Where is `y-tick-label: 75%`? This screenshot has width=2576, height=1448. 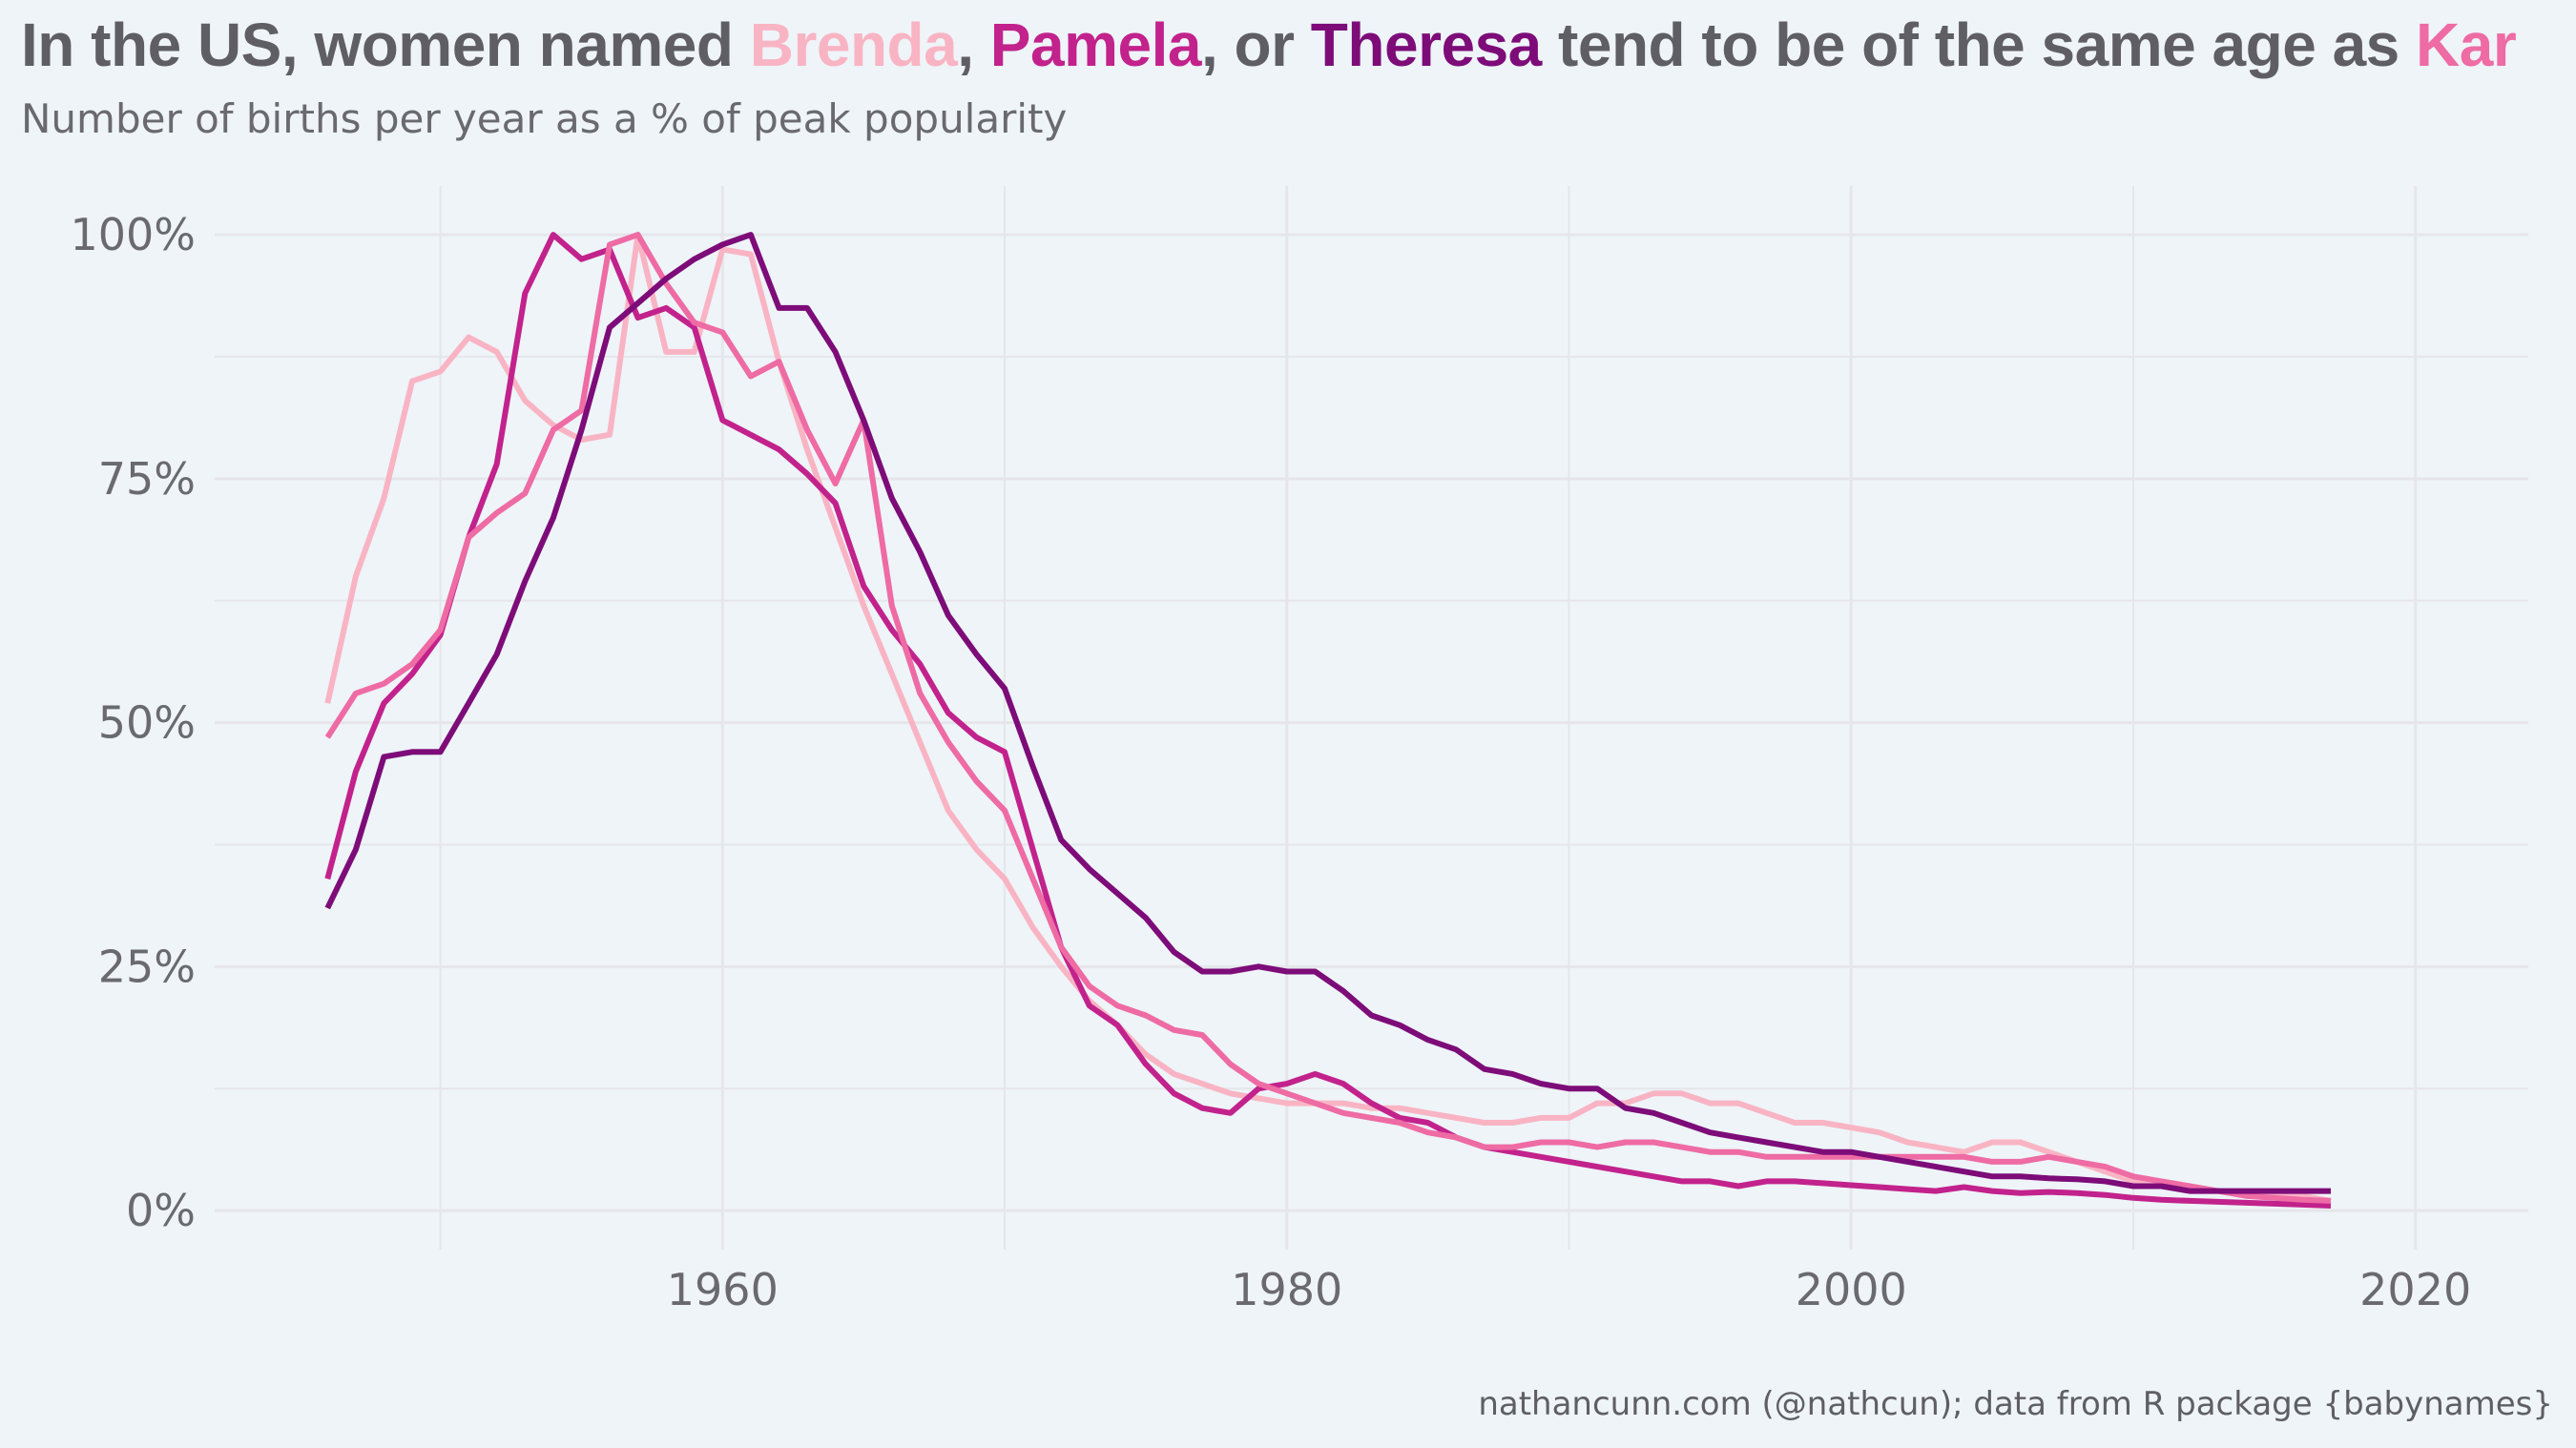
y-tick-label: 75% is located at coordinates (147, 479).